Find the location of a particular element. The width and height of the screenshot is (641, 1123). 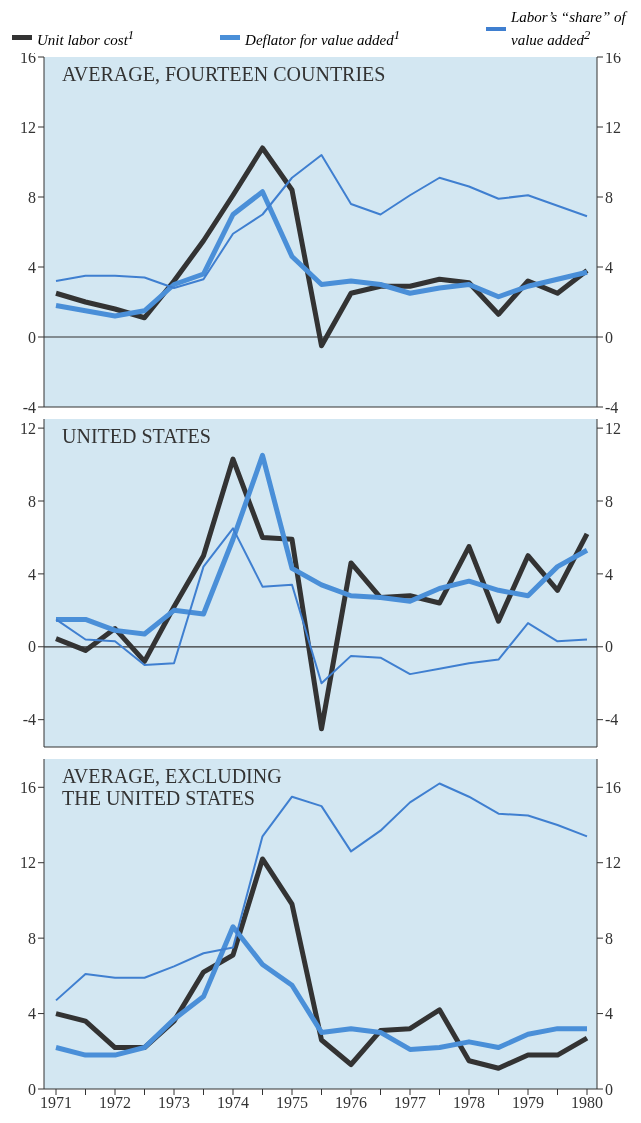

legend-label: Unit labor cost$^{1}$ is located at coordinates (86, 38).